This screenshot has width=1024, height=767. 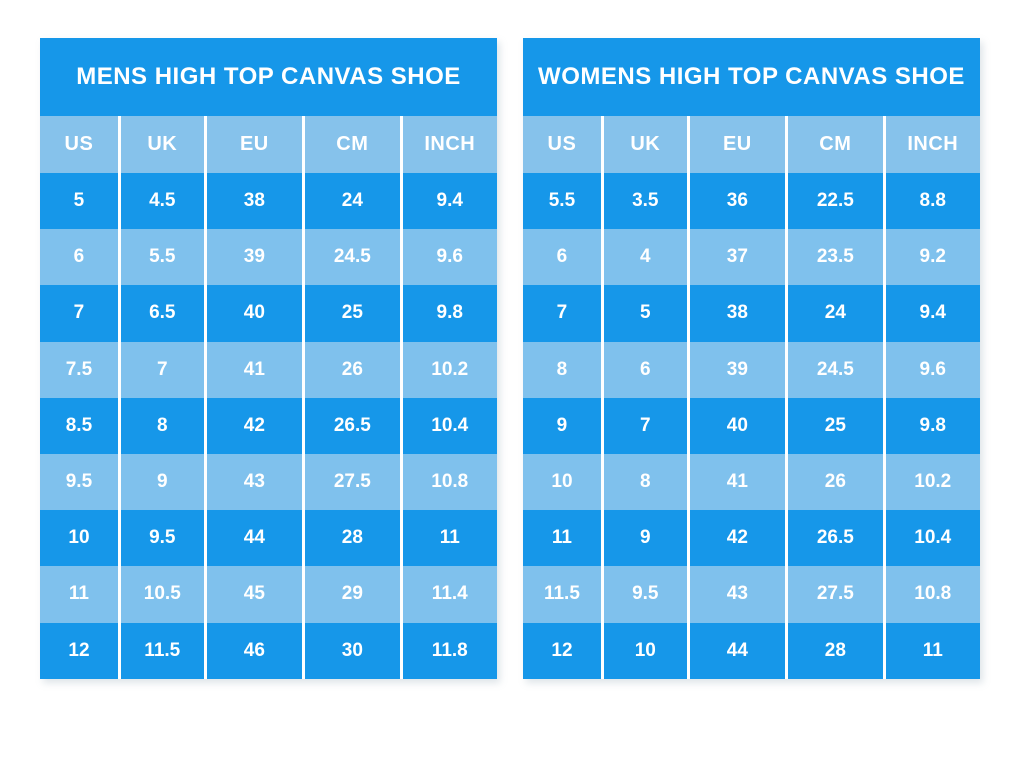 I want to click on table-row: 10 8 41 26 10.2, so click(x=751, y=482).